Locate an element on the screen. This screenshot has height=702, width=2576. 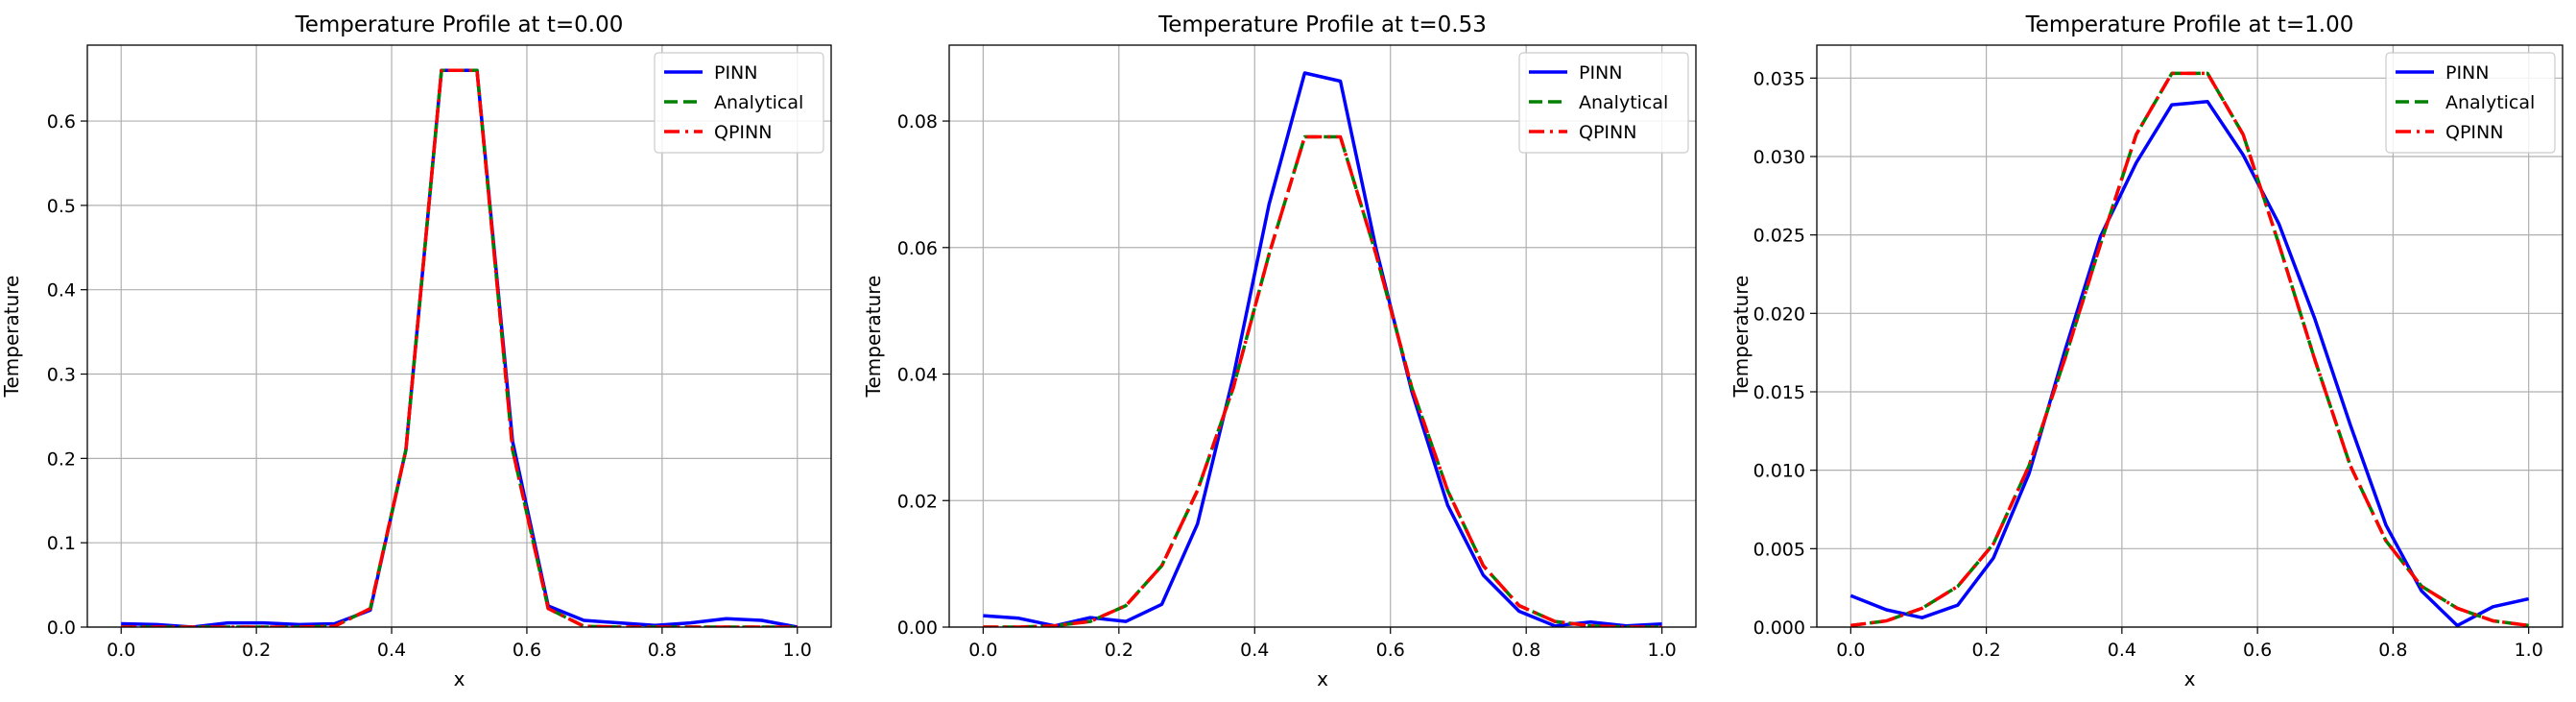
y-tick-label: 0.3 is located at coordinates (61, 375).